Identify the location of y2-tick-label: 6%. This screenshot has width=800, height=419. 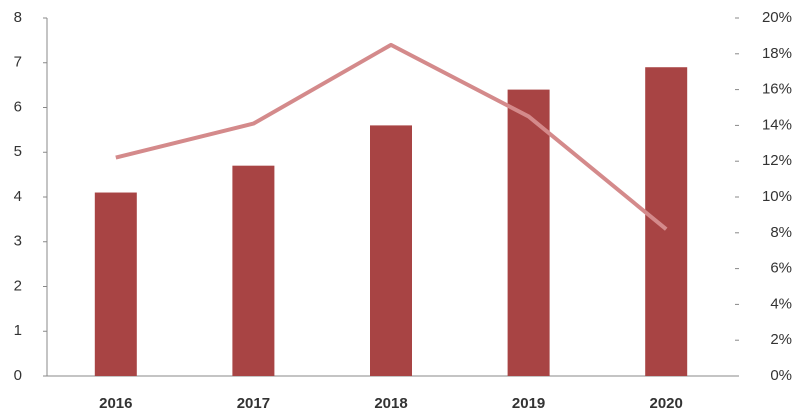
(781, 268).